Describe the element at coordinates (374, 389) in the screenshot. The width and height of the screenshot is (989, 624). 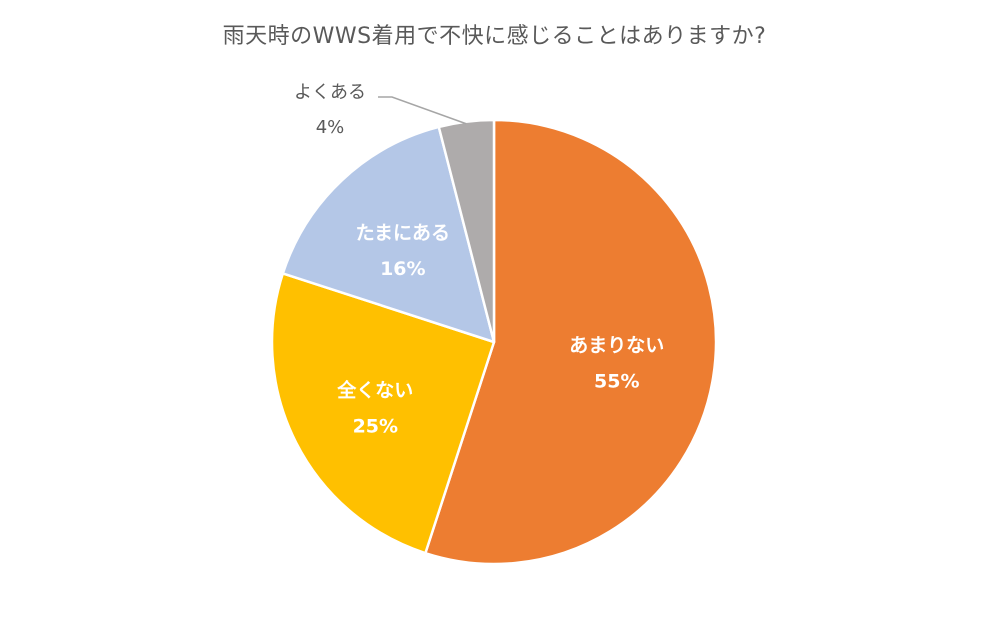
I see `slice-category-label: 全くない` at that location.